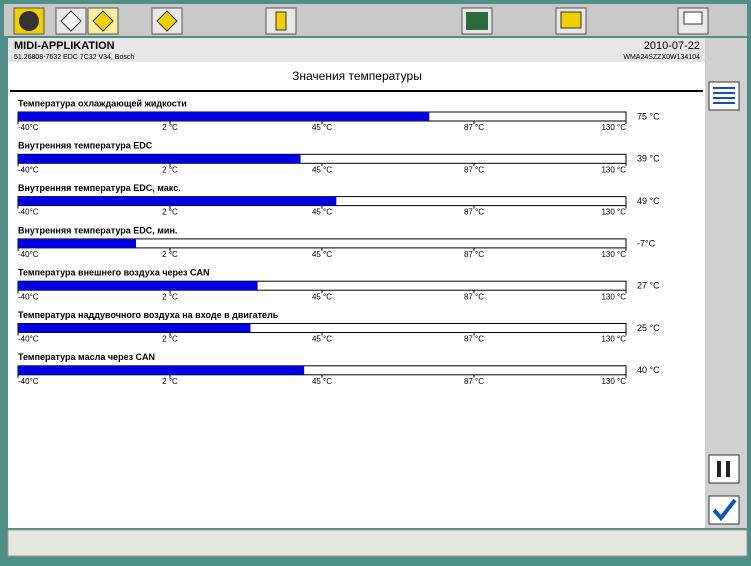 The image size is (751, 566). I want to click on gauge-value: 75 °C, so click(648, 116).